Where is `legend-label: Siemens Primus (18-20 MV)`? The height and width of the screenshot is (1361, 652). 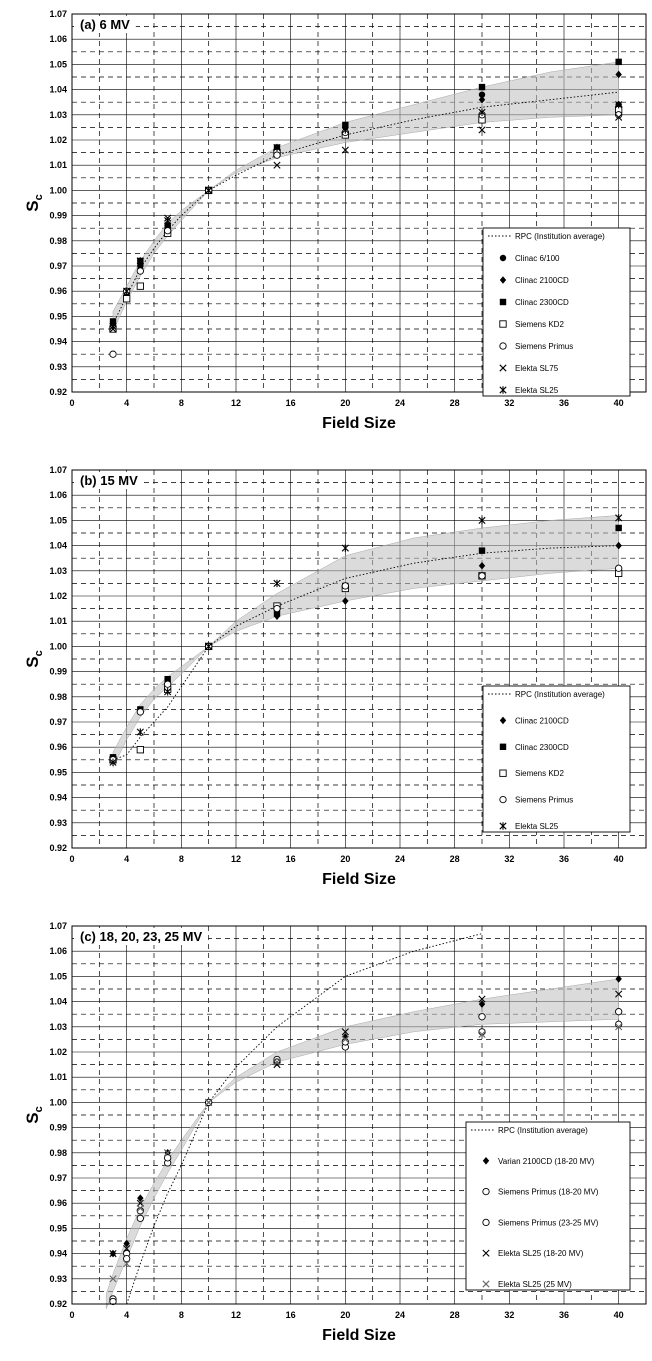 legend-label: Siemens Primus (18-20 MV) is located at coordinates (548, 1192).